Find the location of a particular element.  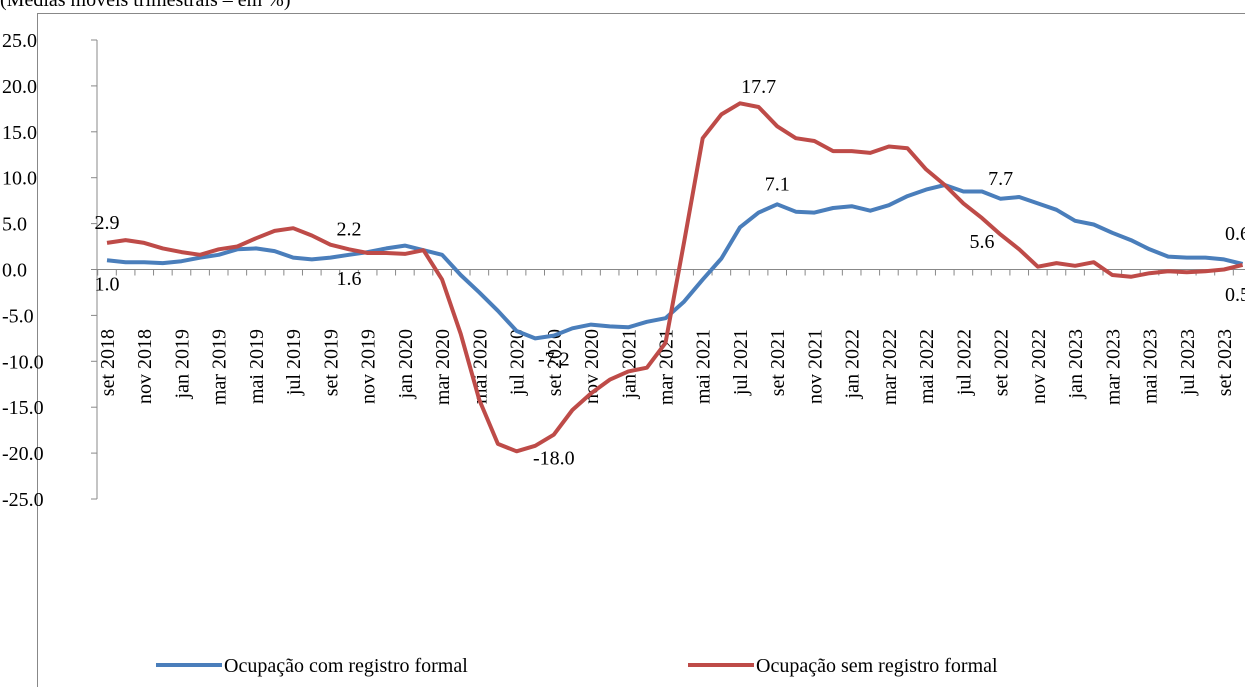

y-tick-label: -5.0 is located at coordinates (18, 316).